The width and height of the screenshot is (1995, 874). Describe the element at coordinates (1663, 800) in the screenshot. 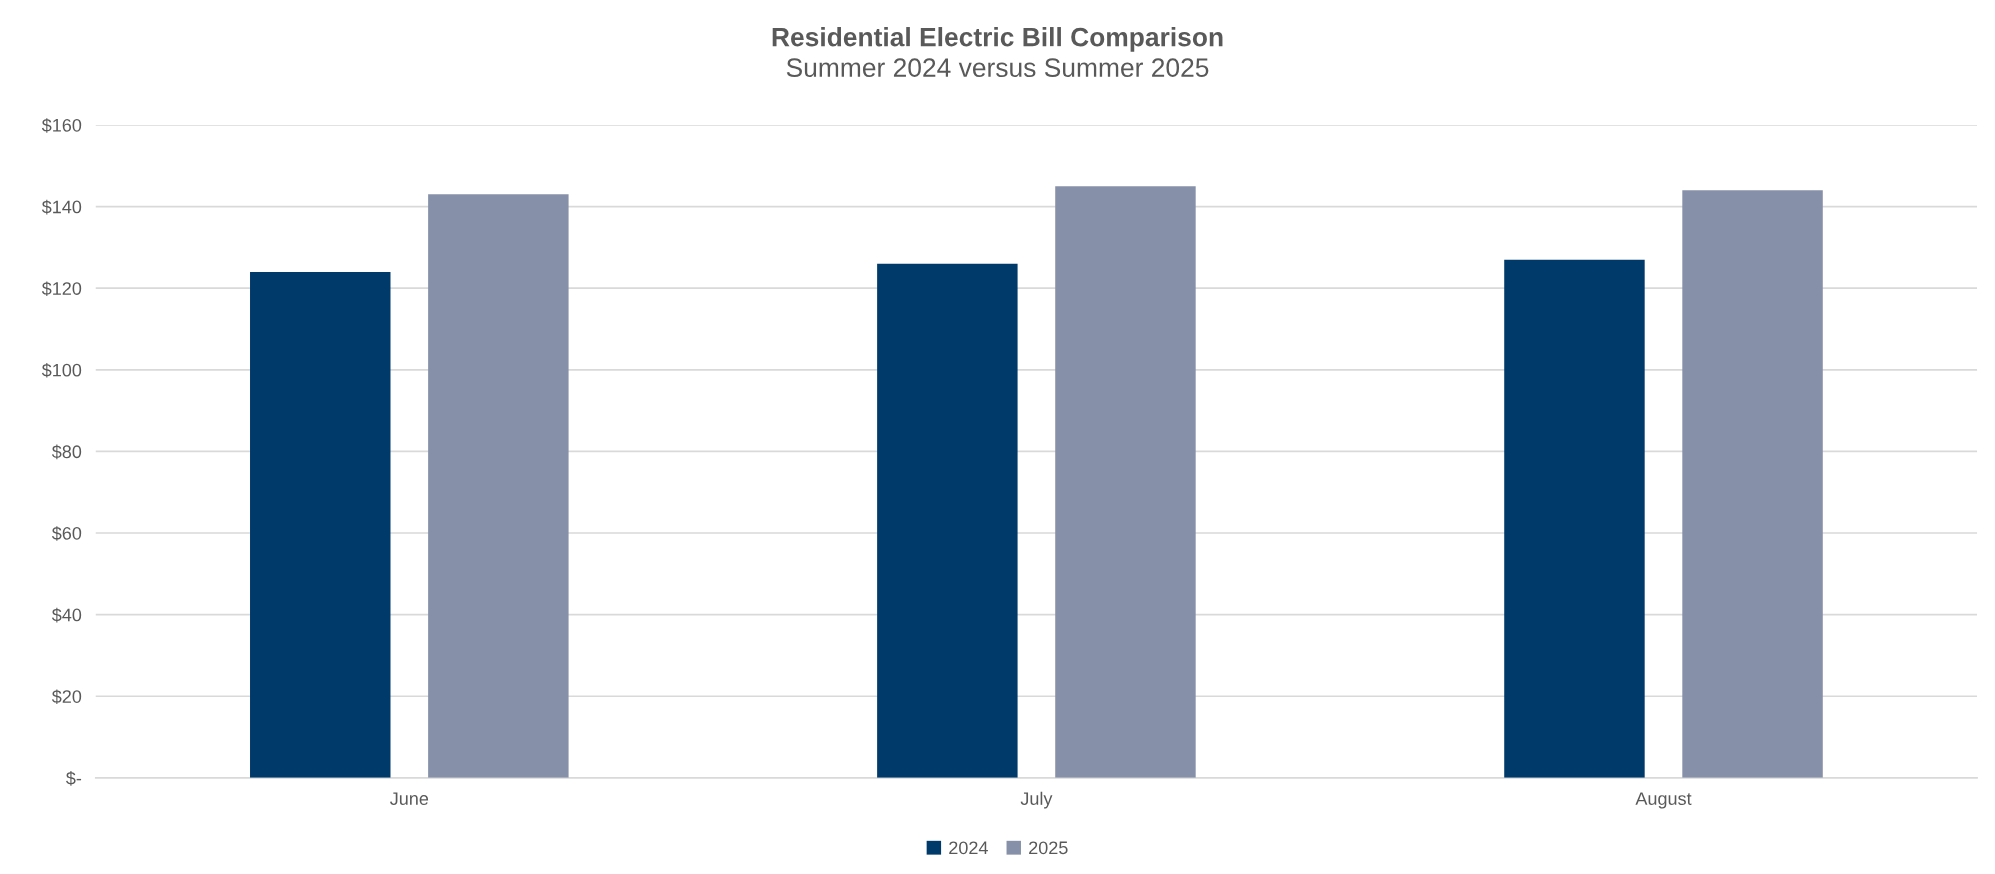

I see `x-tick-label: August` at that location.